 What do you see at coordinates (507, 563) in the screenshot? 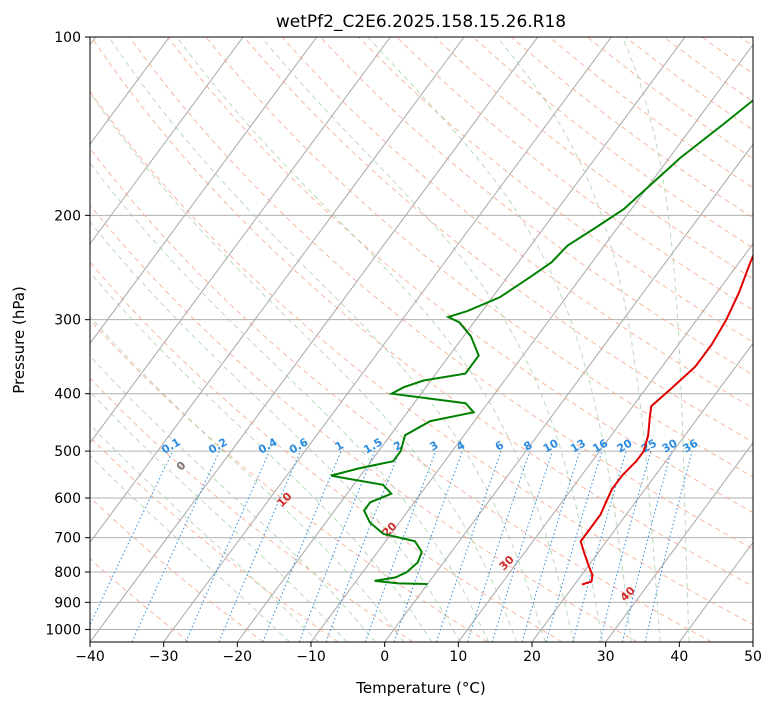
I see `dry-adiabat-label: 30` at bounding box center [507, 563].